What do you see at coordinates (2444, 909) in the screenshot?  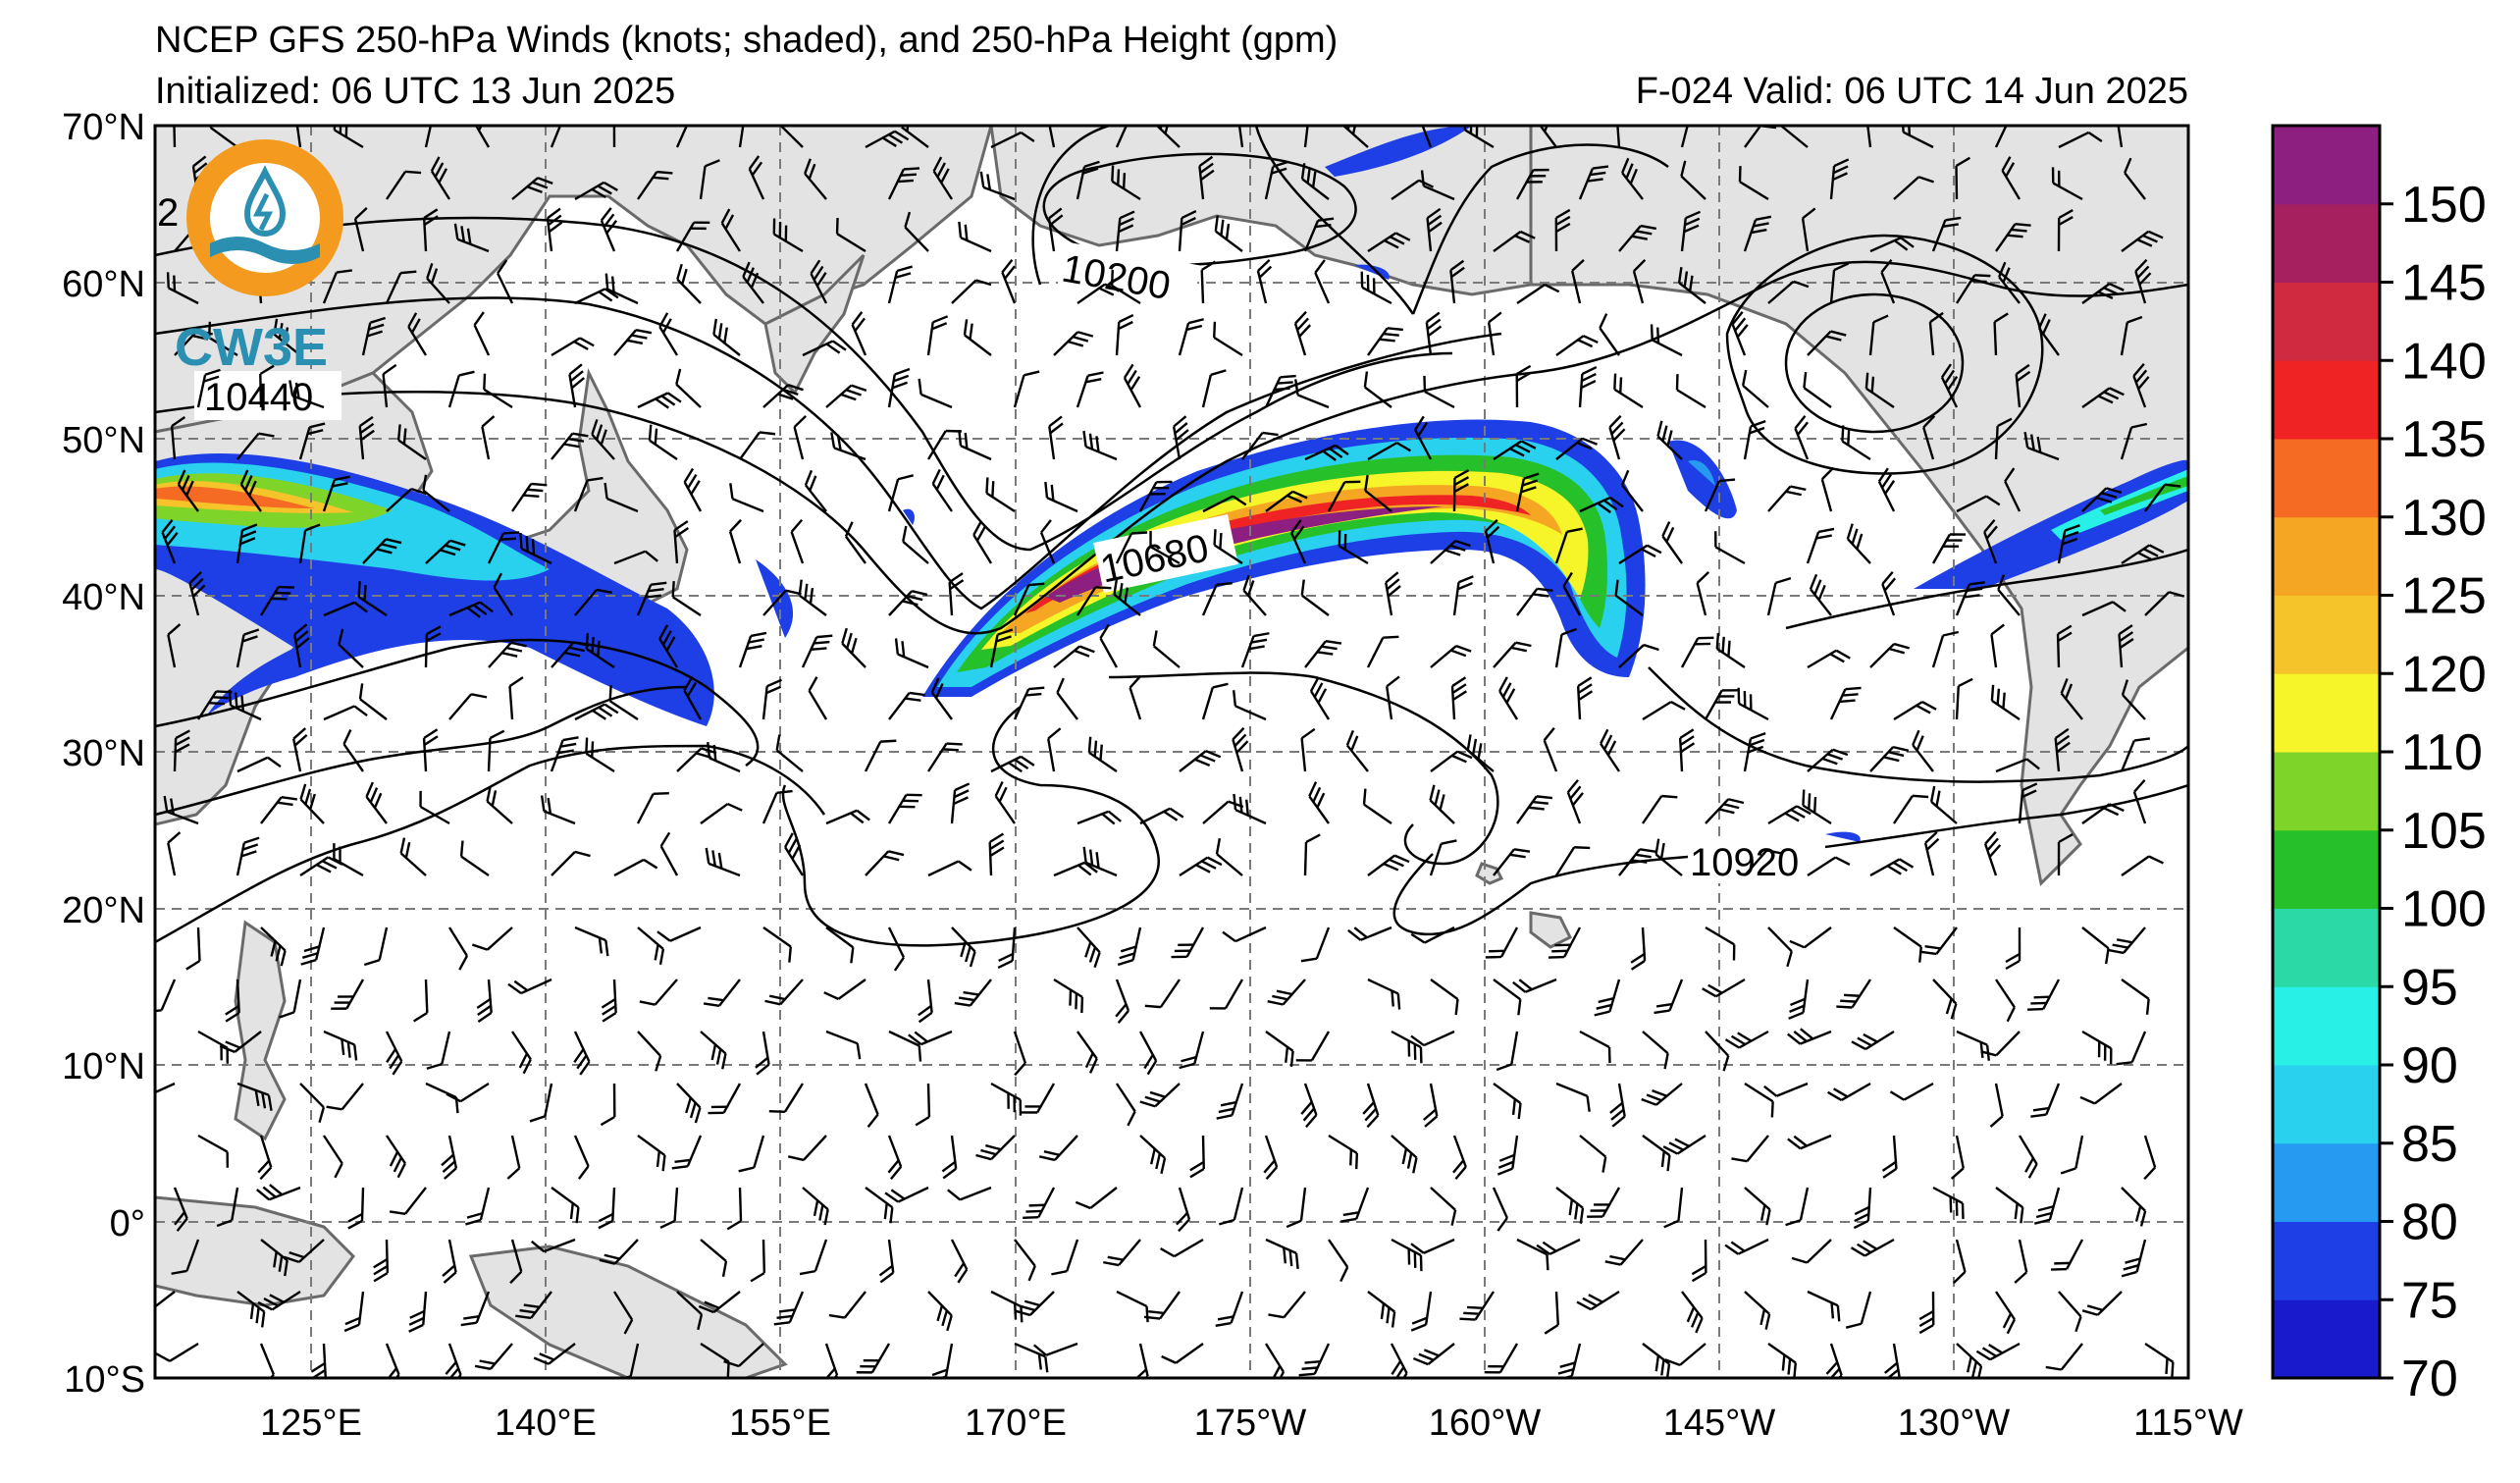 I see `colorbar-tick-label: 100` at bounding box center [2444, 909].